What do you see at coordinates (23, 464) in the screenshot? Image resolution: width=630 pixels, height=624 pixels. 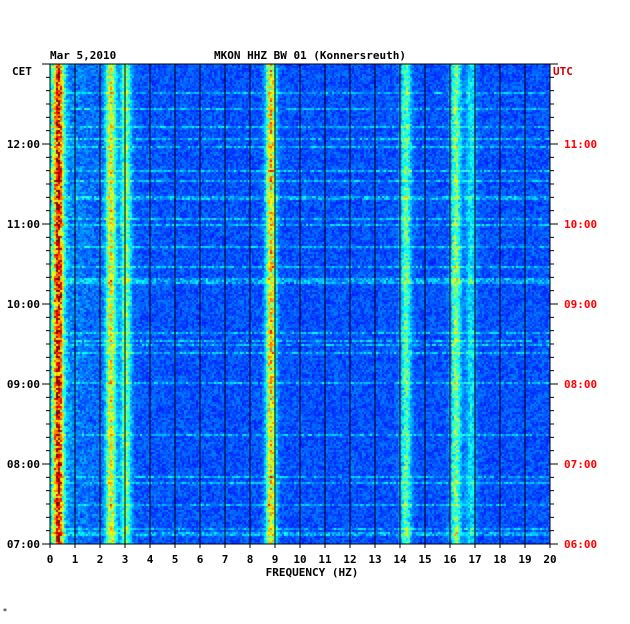 I see `y-left-label: 08:00` at bounding box center [23, 464].